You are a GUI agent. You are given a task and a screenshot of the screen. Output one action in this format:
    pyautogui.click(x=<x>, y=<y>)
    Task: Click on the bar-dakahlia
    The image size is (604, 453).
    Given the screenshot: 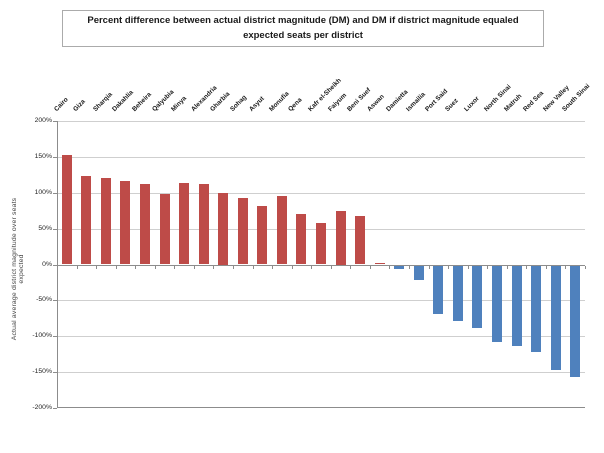 What is the action you would take?
    pyautogui.click(x=125, y=222)
    